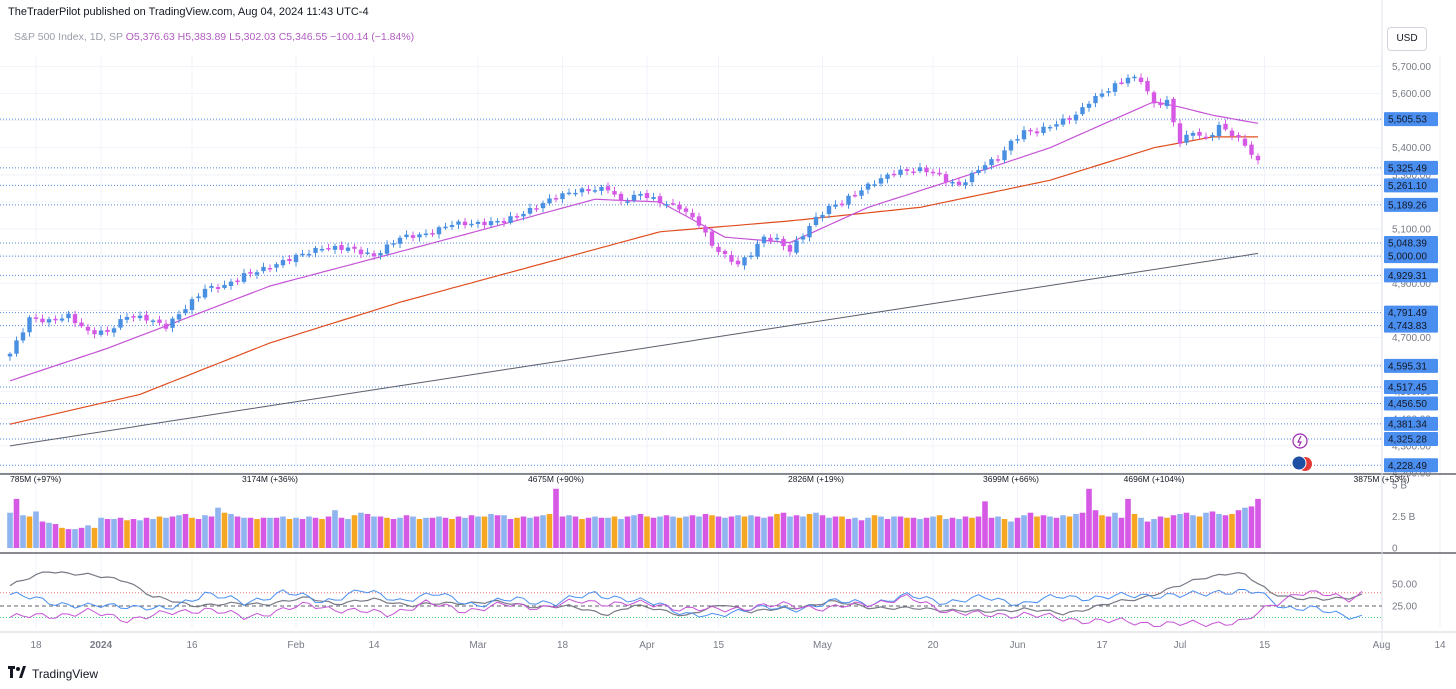 The image size is (1456, 689). I want to click on rsi-magenta-line, so click(686, 609).